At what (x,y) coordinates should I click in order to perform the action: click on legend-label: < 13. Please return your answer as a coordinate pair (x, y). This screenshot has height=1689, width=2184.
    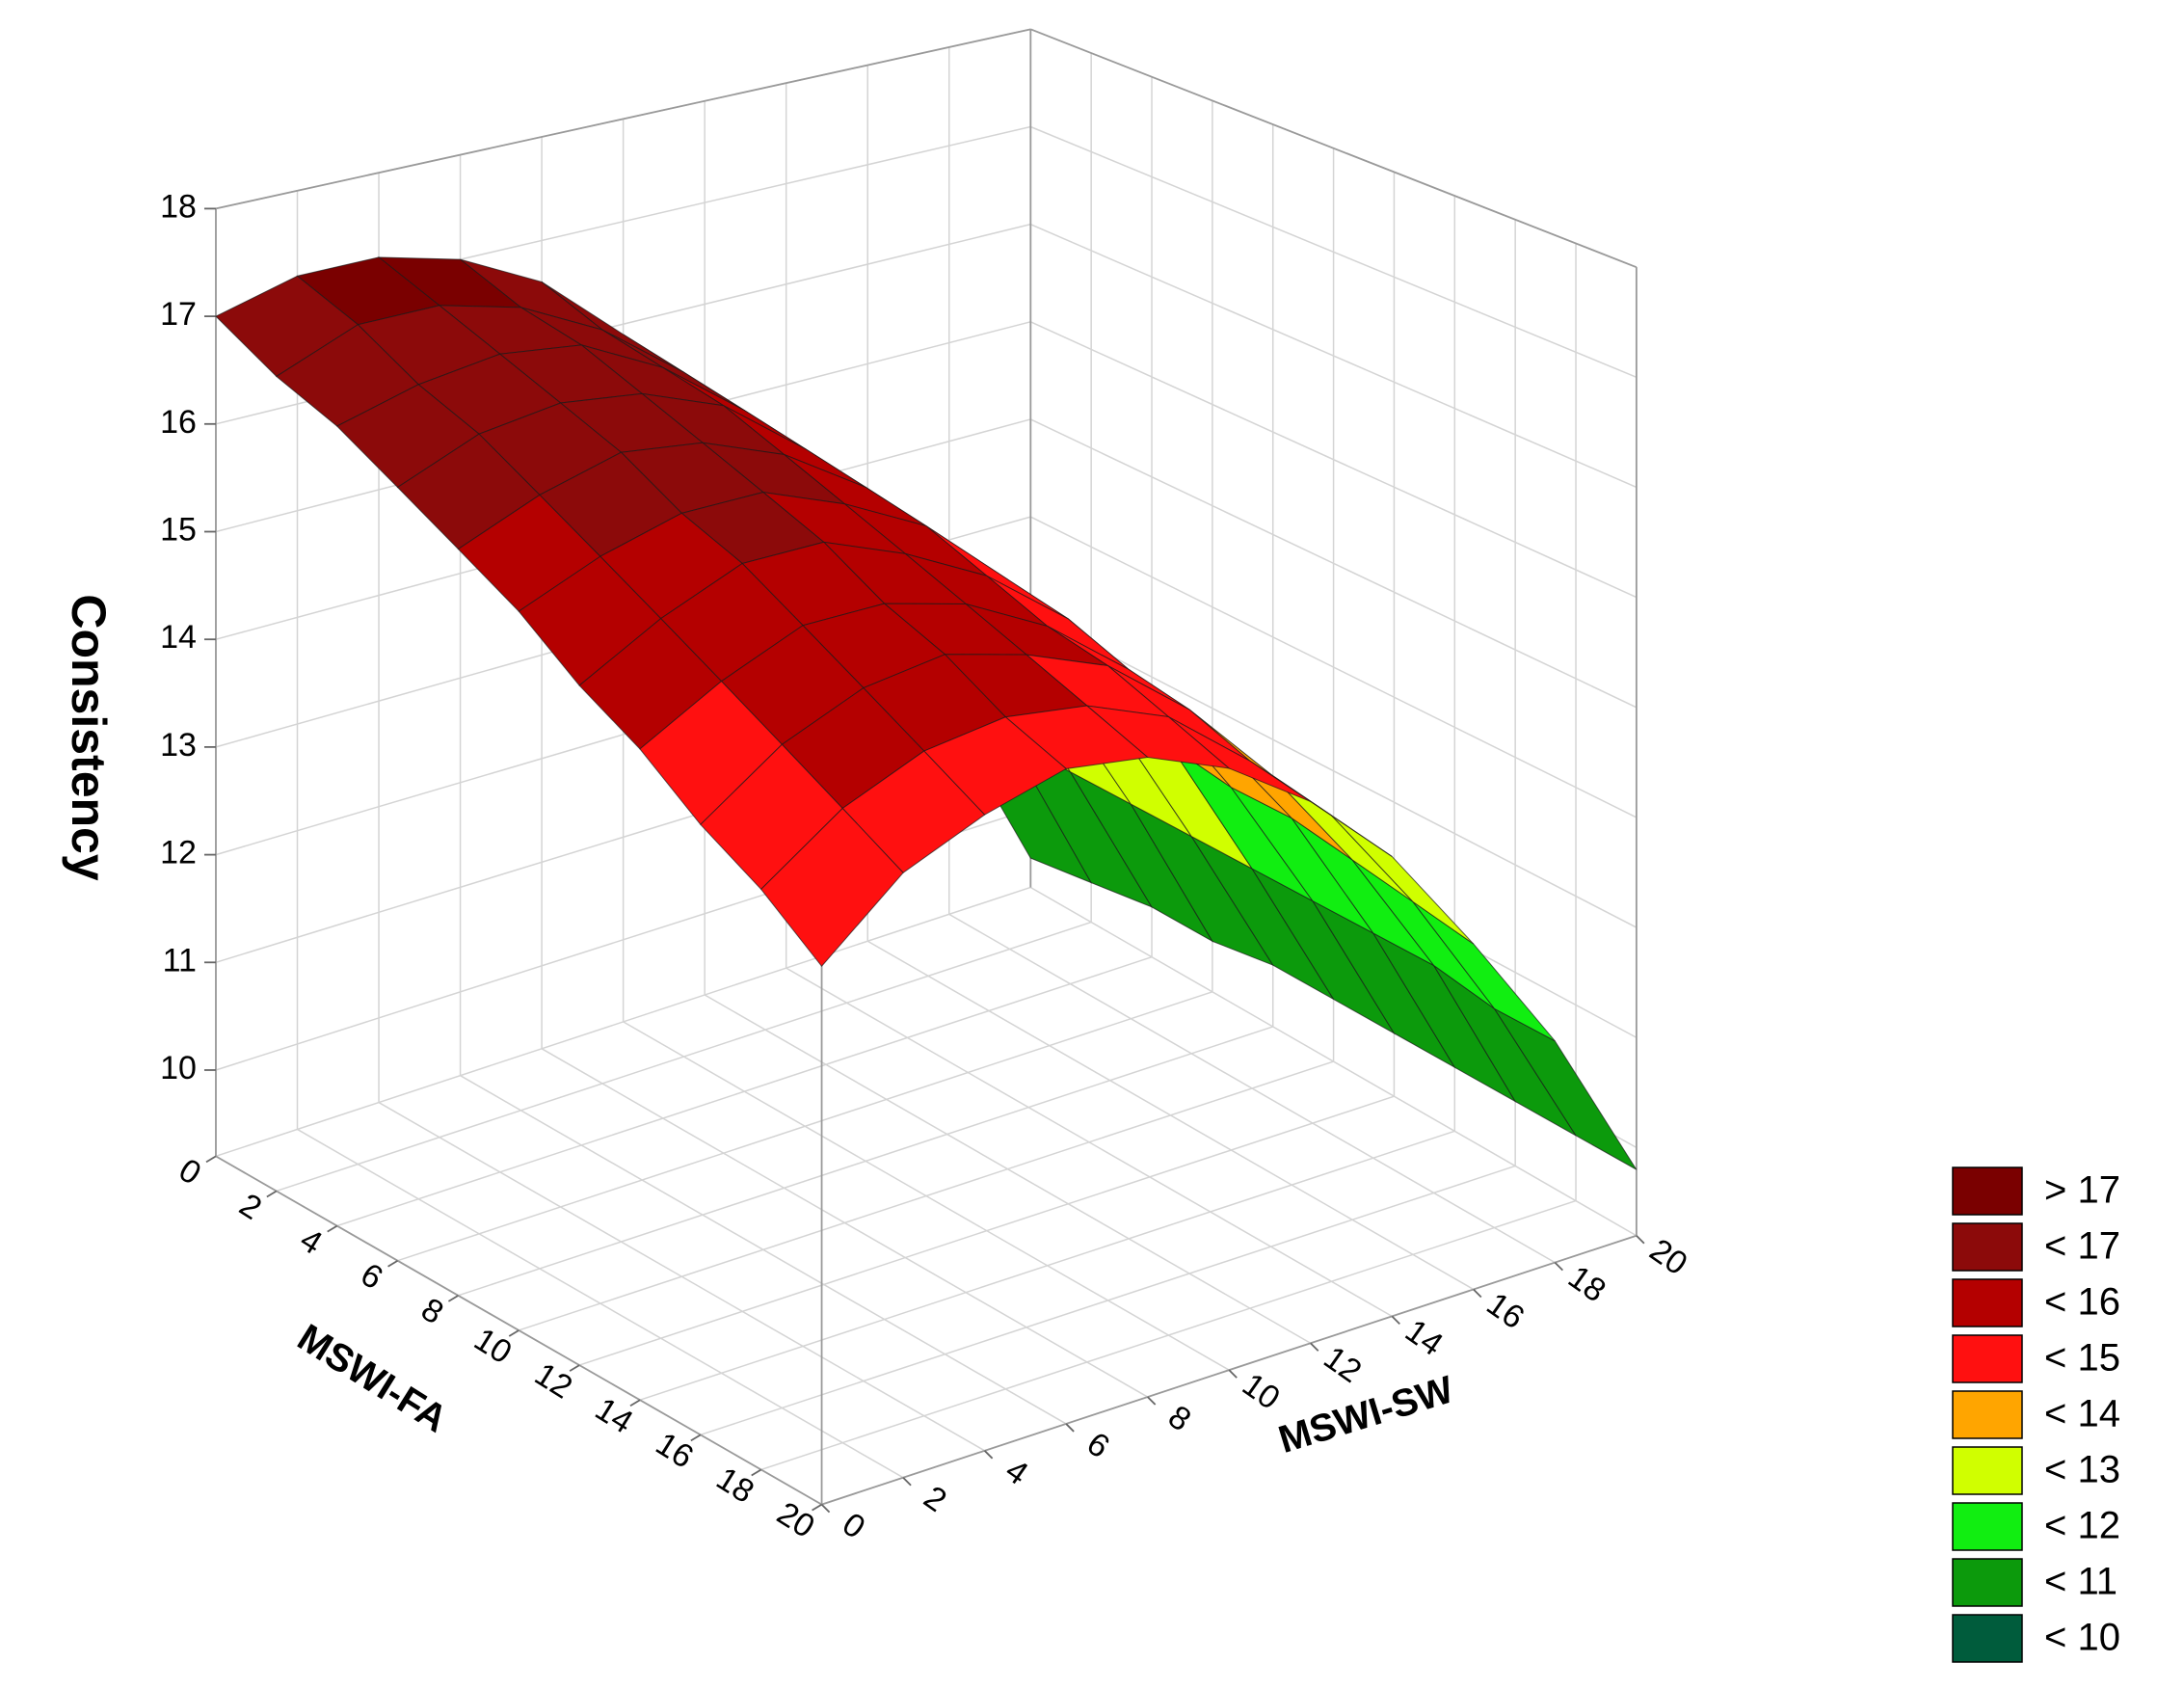
    Looking at the image, I should click on (2082, 1470).